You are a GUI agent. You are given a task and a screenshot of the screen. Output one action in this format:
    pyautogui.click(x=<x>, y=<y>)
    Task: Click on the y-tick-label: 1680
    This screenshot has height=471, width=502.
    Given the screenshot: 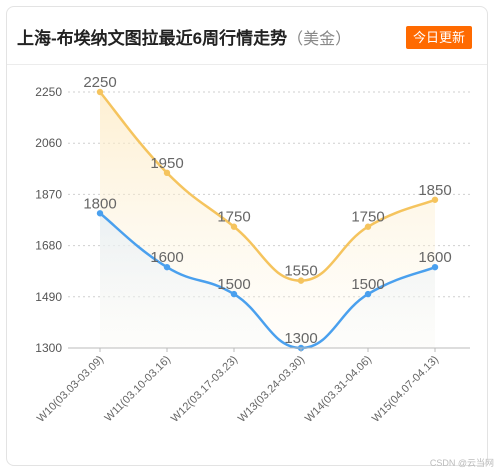 What is the action you would take?
    pyautogui.click(x=48, y=246)
    